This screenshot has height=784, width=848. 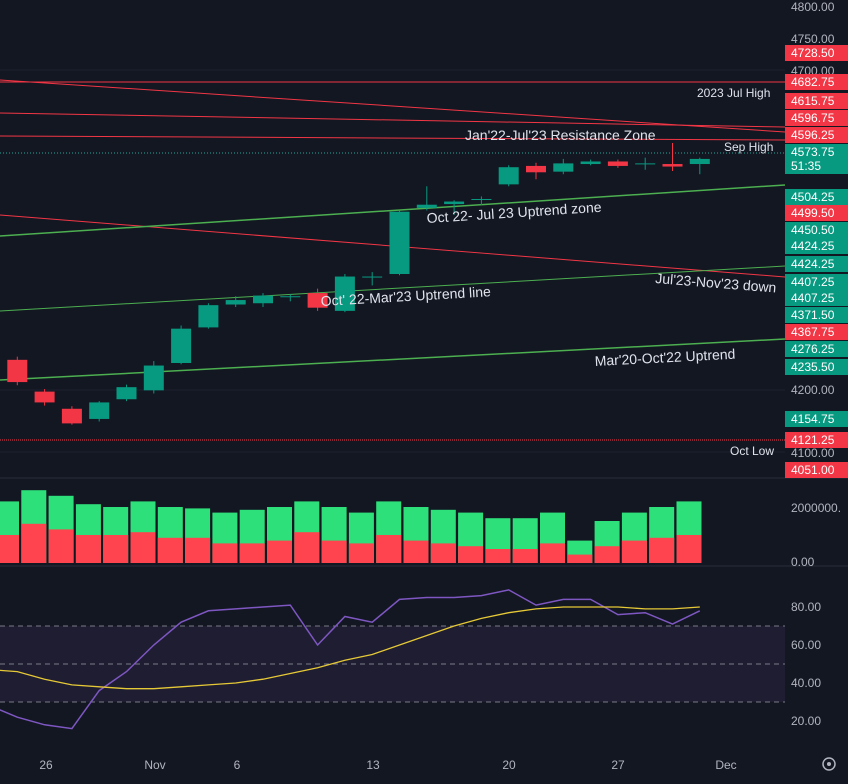 What do you see at coordinates (393, 359) in the screenshot?
I see `trendline-mar20-oct22-uptrend` at bounding box center [393, 359].